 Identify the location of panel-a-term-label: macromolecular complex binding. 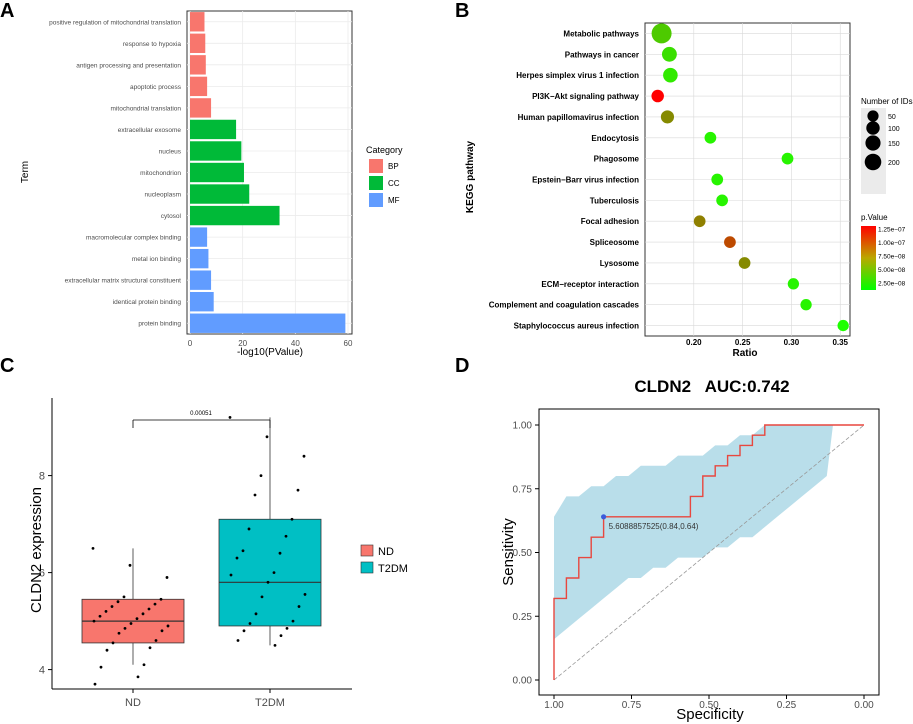
(133, 238).